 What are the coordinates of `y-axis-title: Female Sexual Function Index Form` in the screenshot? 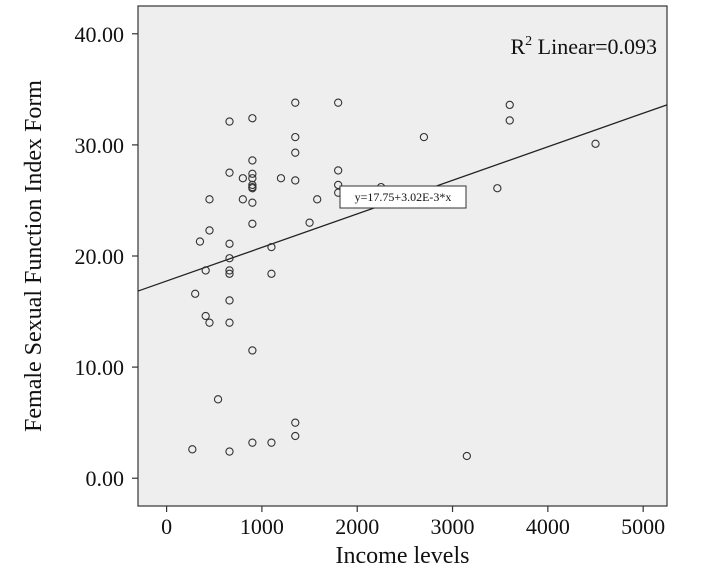 It's located at (34, 256).